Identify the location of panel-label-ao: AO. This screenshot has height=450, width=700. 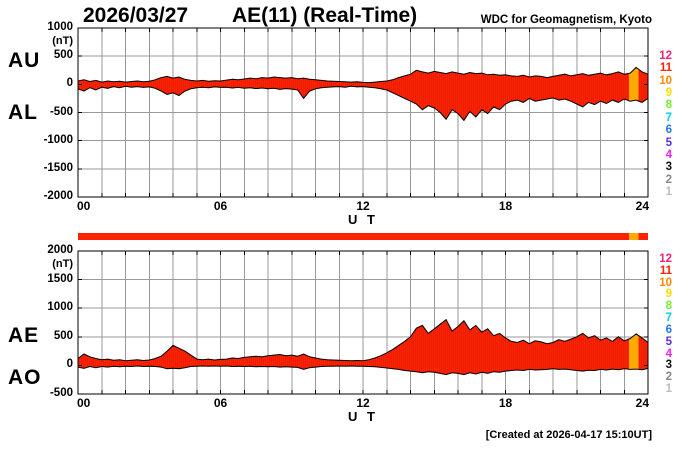
(25, 377).